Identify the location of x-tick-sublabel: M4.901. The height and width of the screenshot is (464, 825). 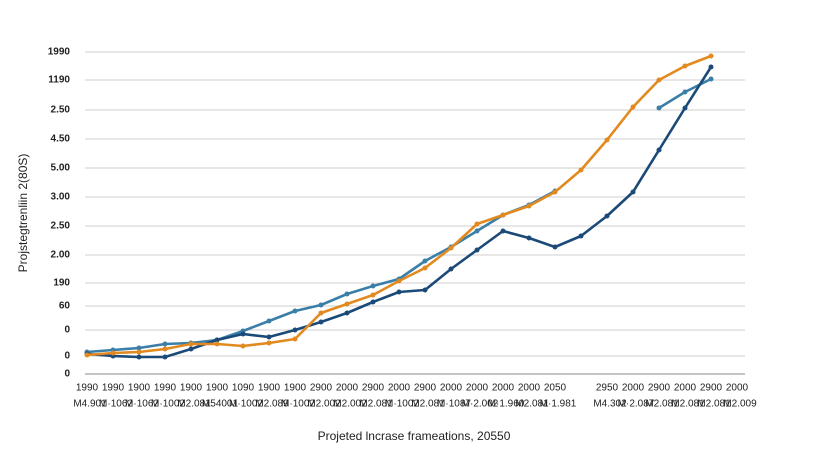
(90, 404).